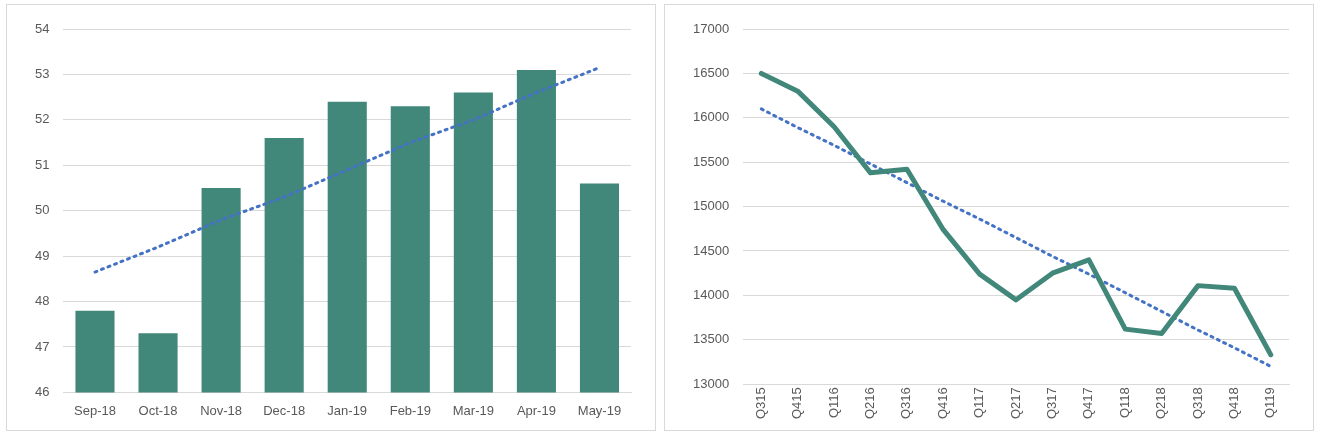  I want to click on x-tick-label: Q415, so click(797, 403).